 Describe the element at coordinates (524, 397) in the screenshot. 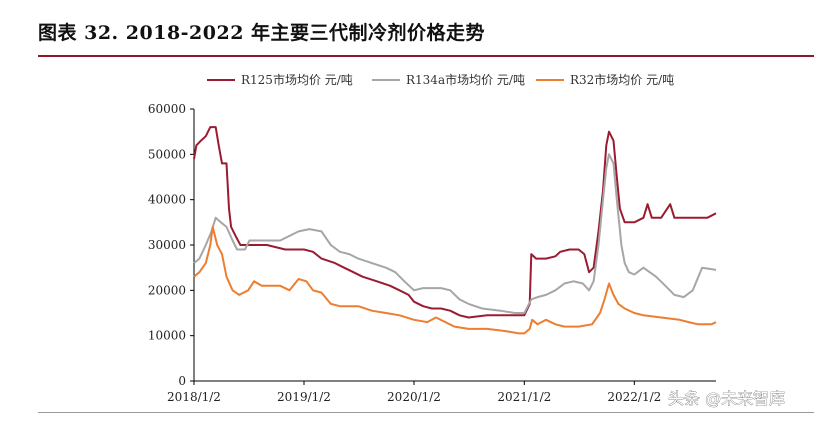

I see `x-tick-label: 2021/1/2` at that location.